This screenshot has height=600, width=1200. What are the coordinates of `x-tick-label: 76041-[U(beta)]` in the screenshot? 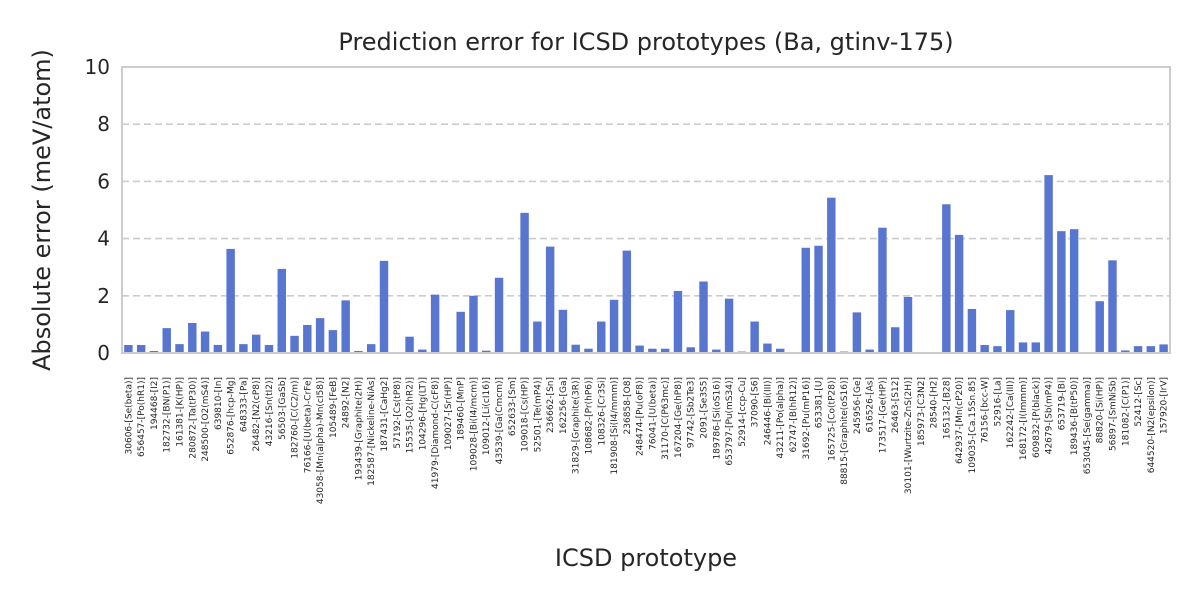 It's located at (653, 413).